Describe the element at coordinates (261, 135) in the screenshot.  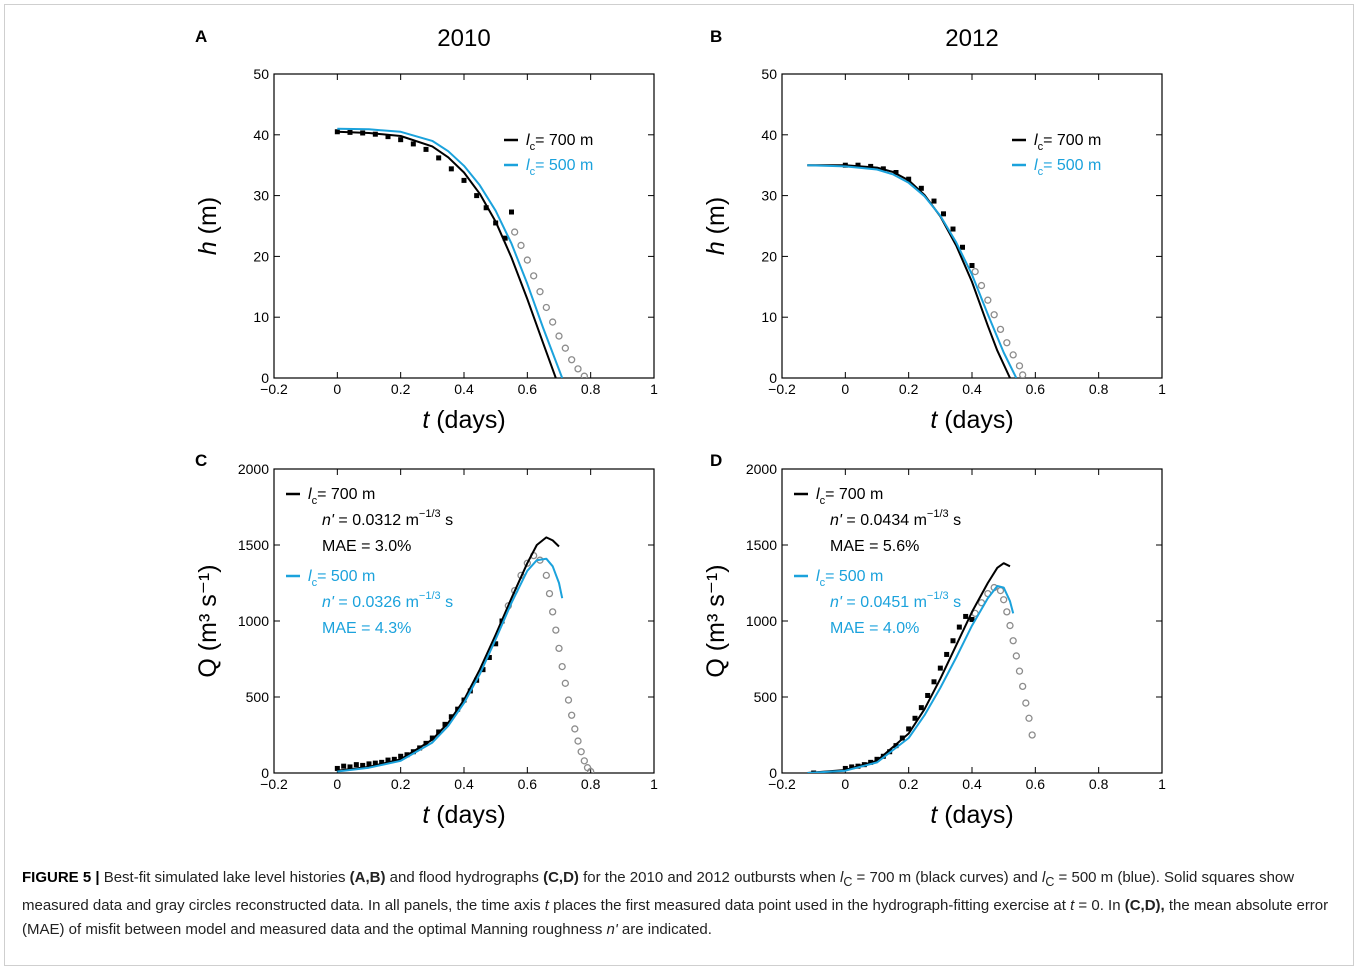
I see `y-tick-label: 40` at that location.